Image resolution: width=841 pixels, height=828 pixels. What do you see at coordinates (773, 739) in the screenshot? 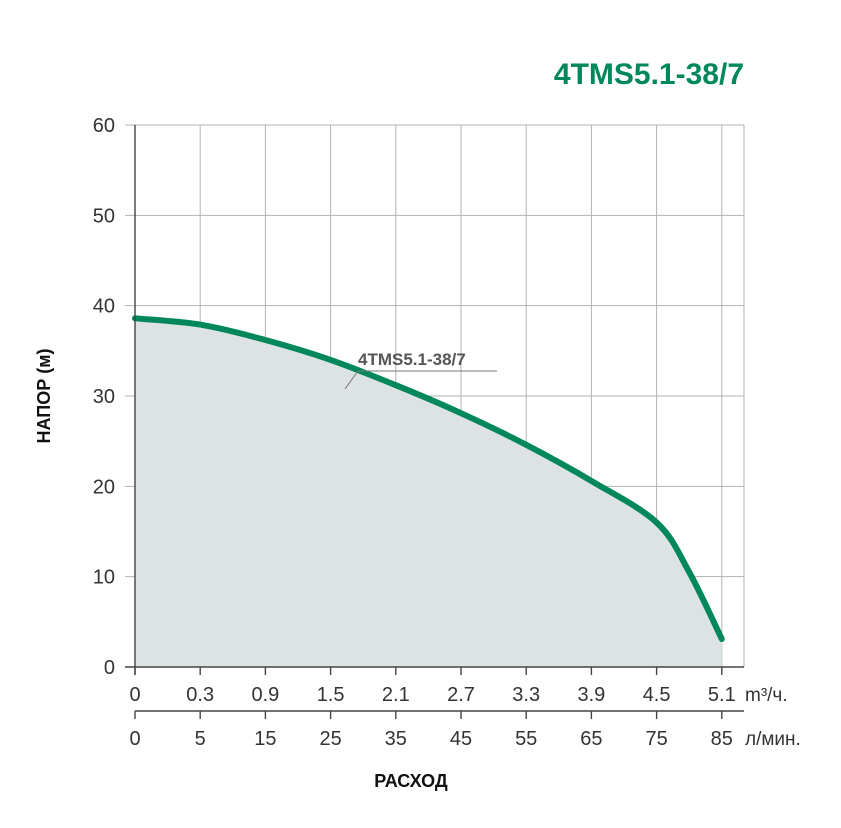
I see `x-unit-lmin: л/мин.` at bounding box center [773, 739].